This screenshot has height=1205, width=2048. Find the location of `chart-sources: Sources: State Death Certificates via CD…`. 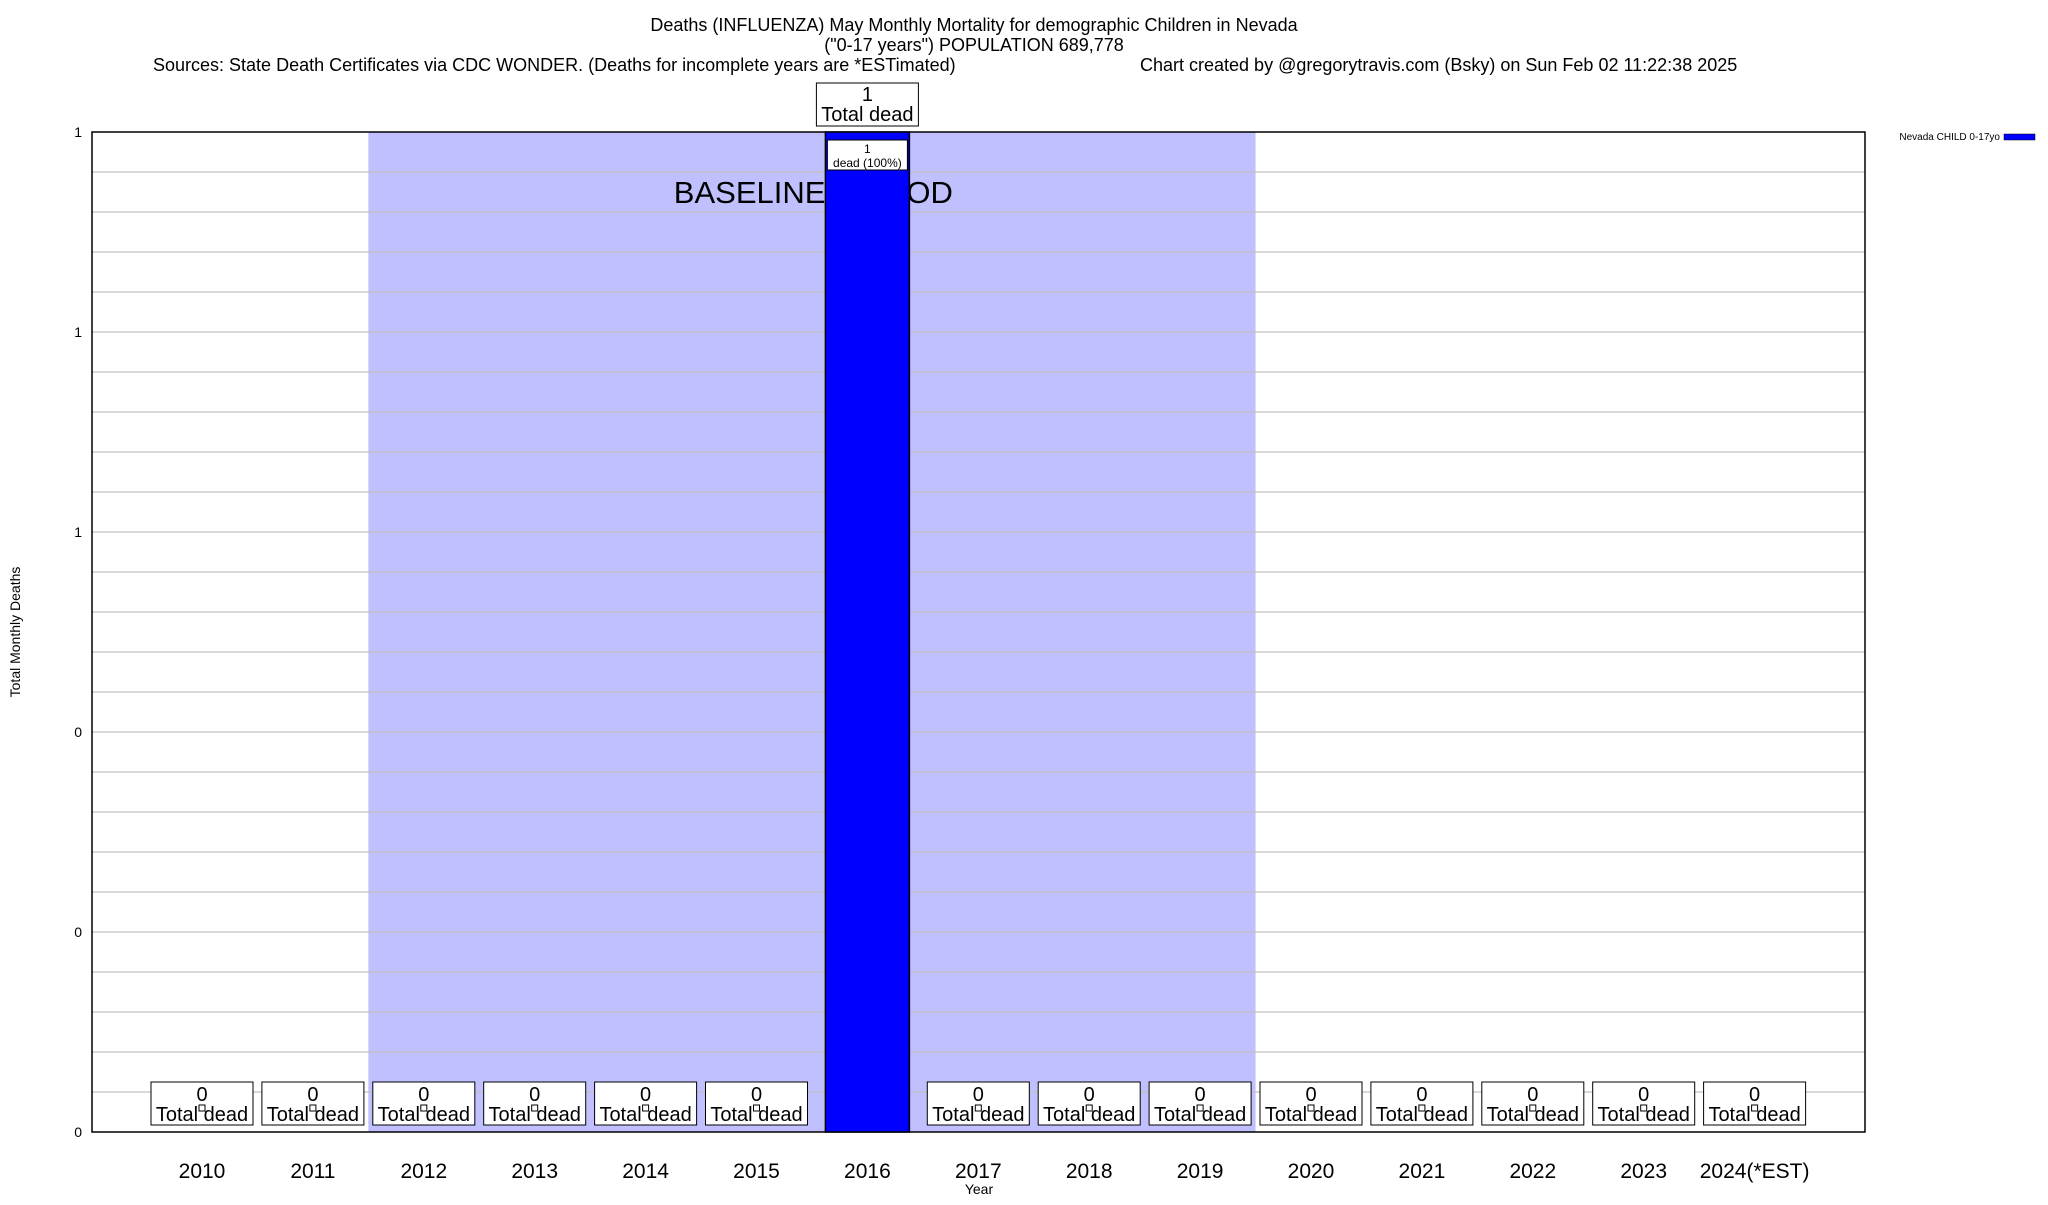

chart-sources: Sources: State Death Certificates via CD… is located at coordinates (554, 65).